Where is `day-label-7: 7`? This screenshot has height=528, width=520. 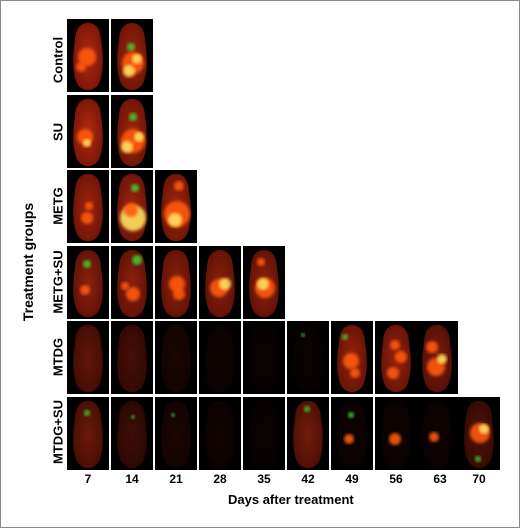 day-label-7: 7 is located at coordinates (88, 479).